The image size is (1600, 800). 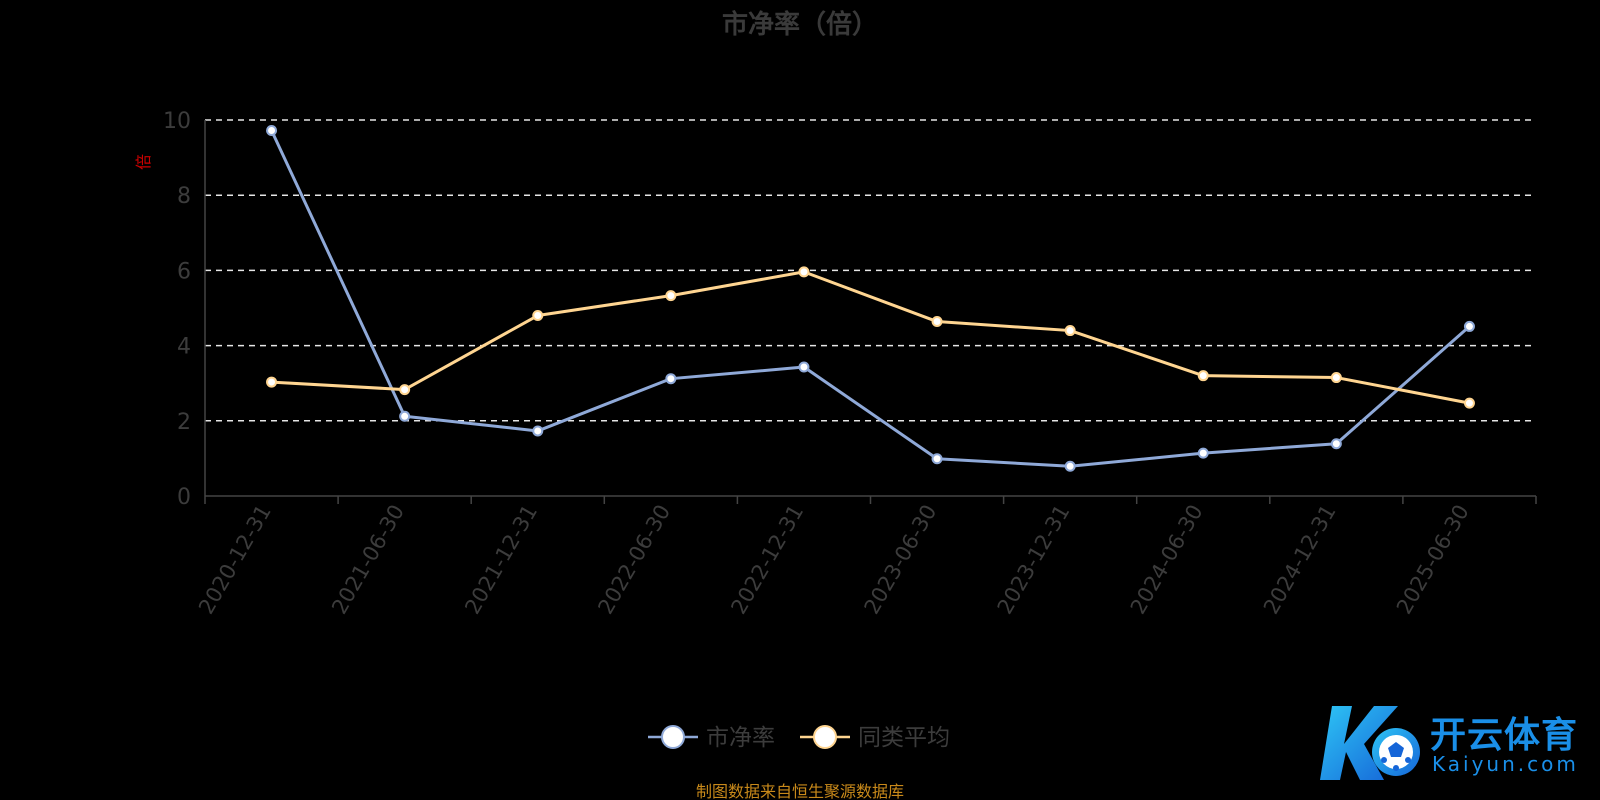 What do you see at coordinates (904, 738) in the screenshot?
I see `legend-label: 同类平均` at bounding box center [904, 738].